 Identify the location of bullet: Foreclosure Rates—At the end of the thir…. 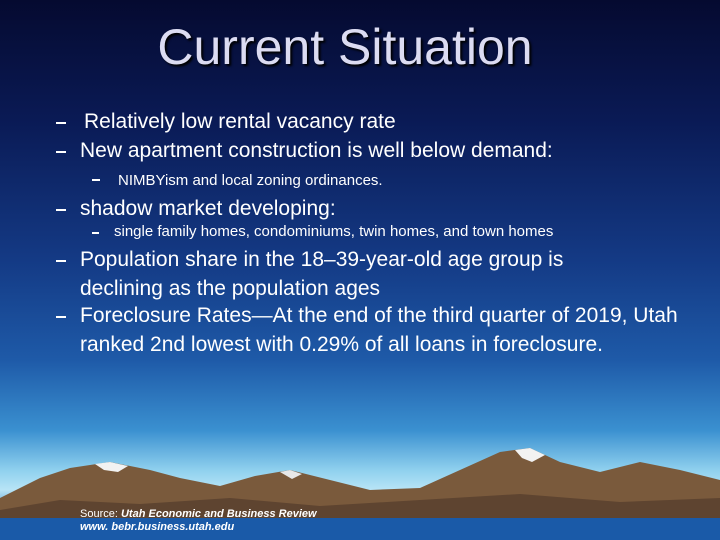
(379, 330).